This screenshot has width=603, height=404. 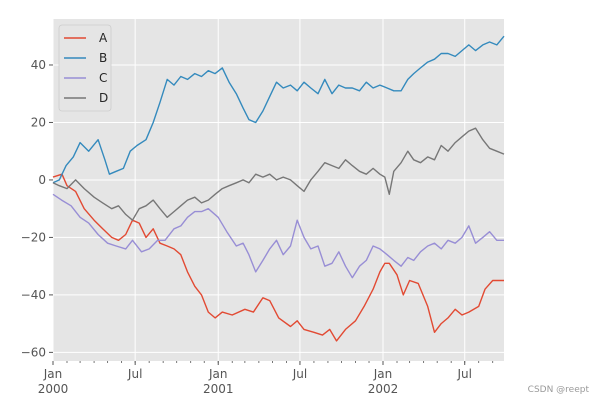 I want to click on legend-label-d: D, so click(x=103, y=98).